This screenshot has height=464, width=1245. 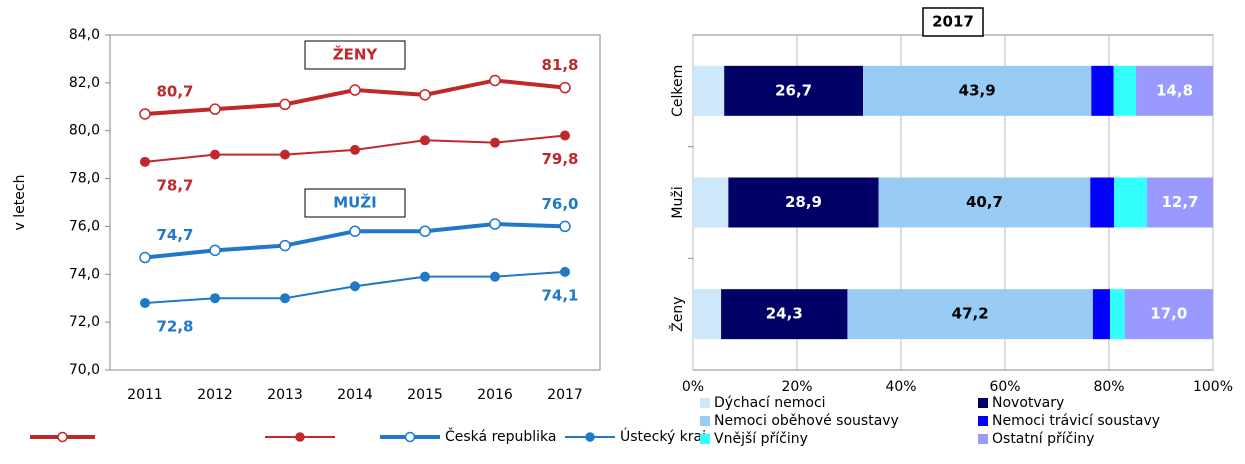 What do you see at coordinates (663, 436) in the screenshot?
I see `legend-label: Ústecký kraj` at bounding box center [663, 436].